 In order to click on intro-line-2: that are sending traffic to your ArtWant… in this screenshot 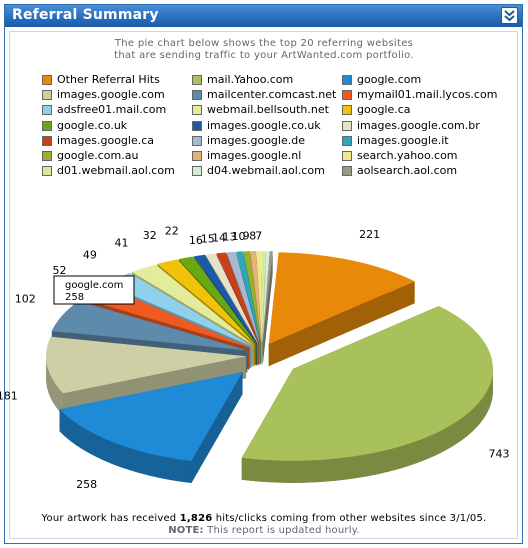, I will do `click(264, 55)`.